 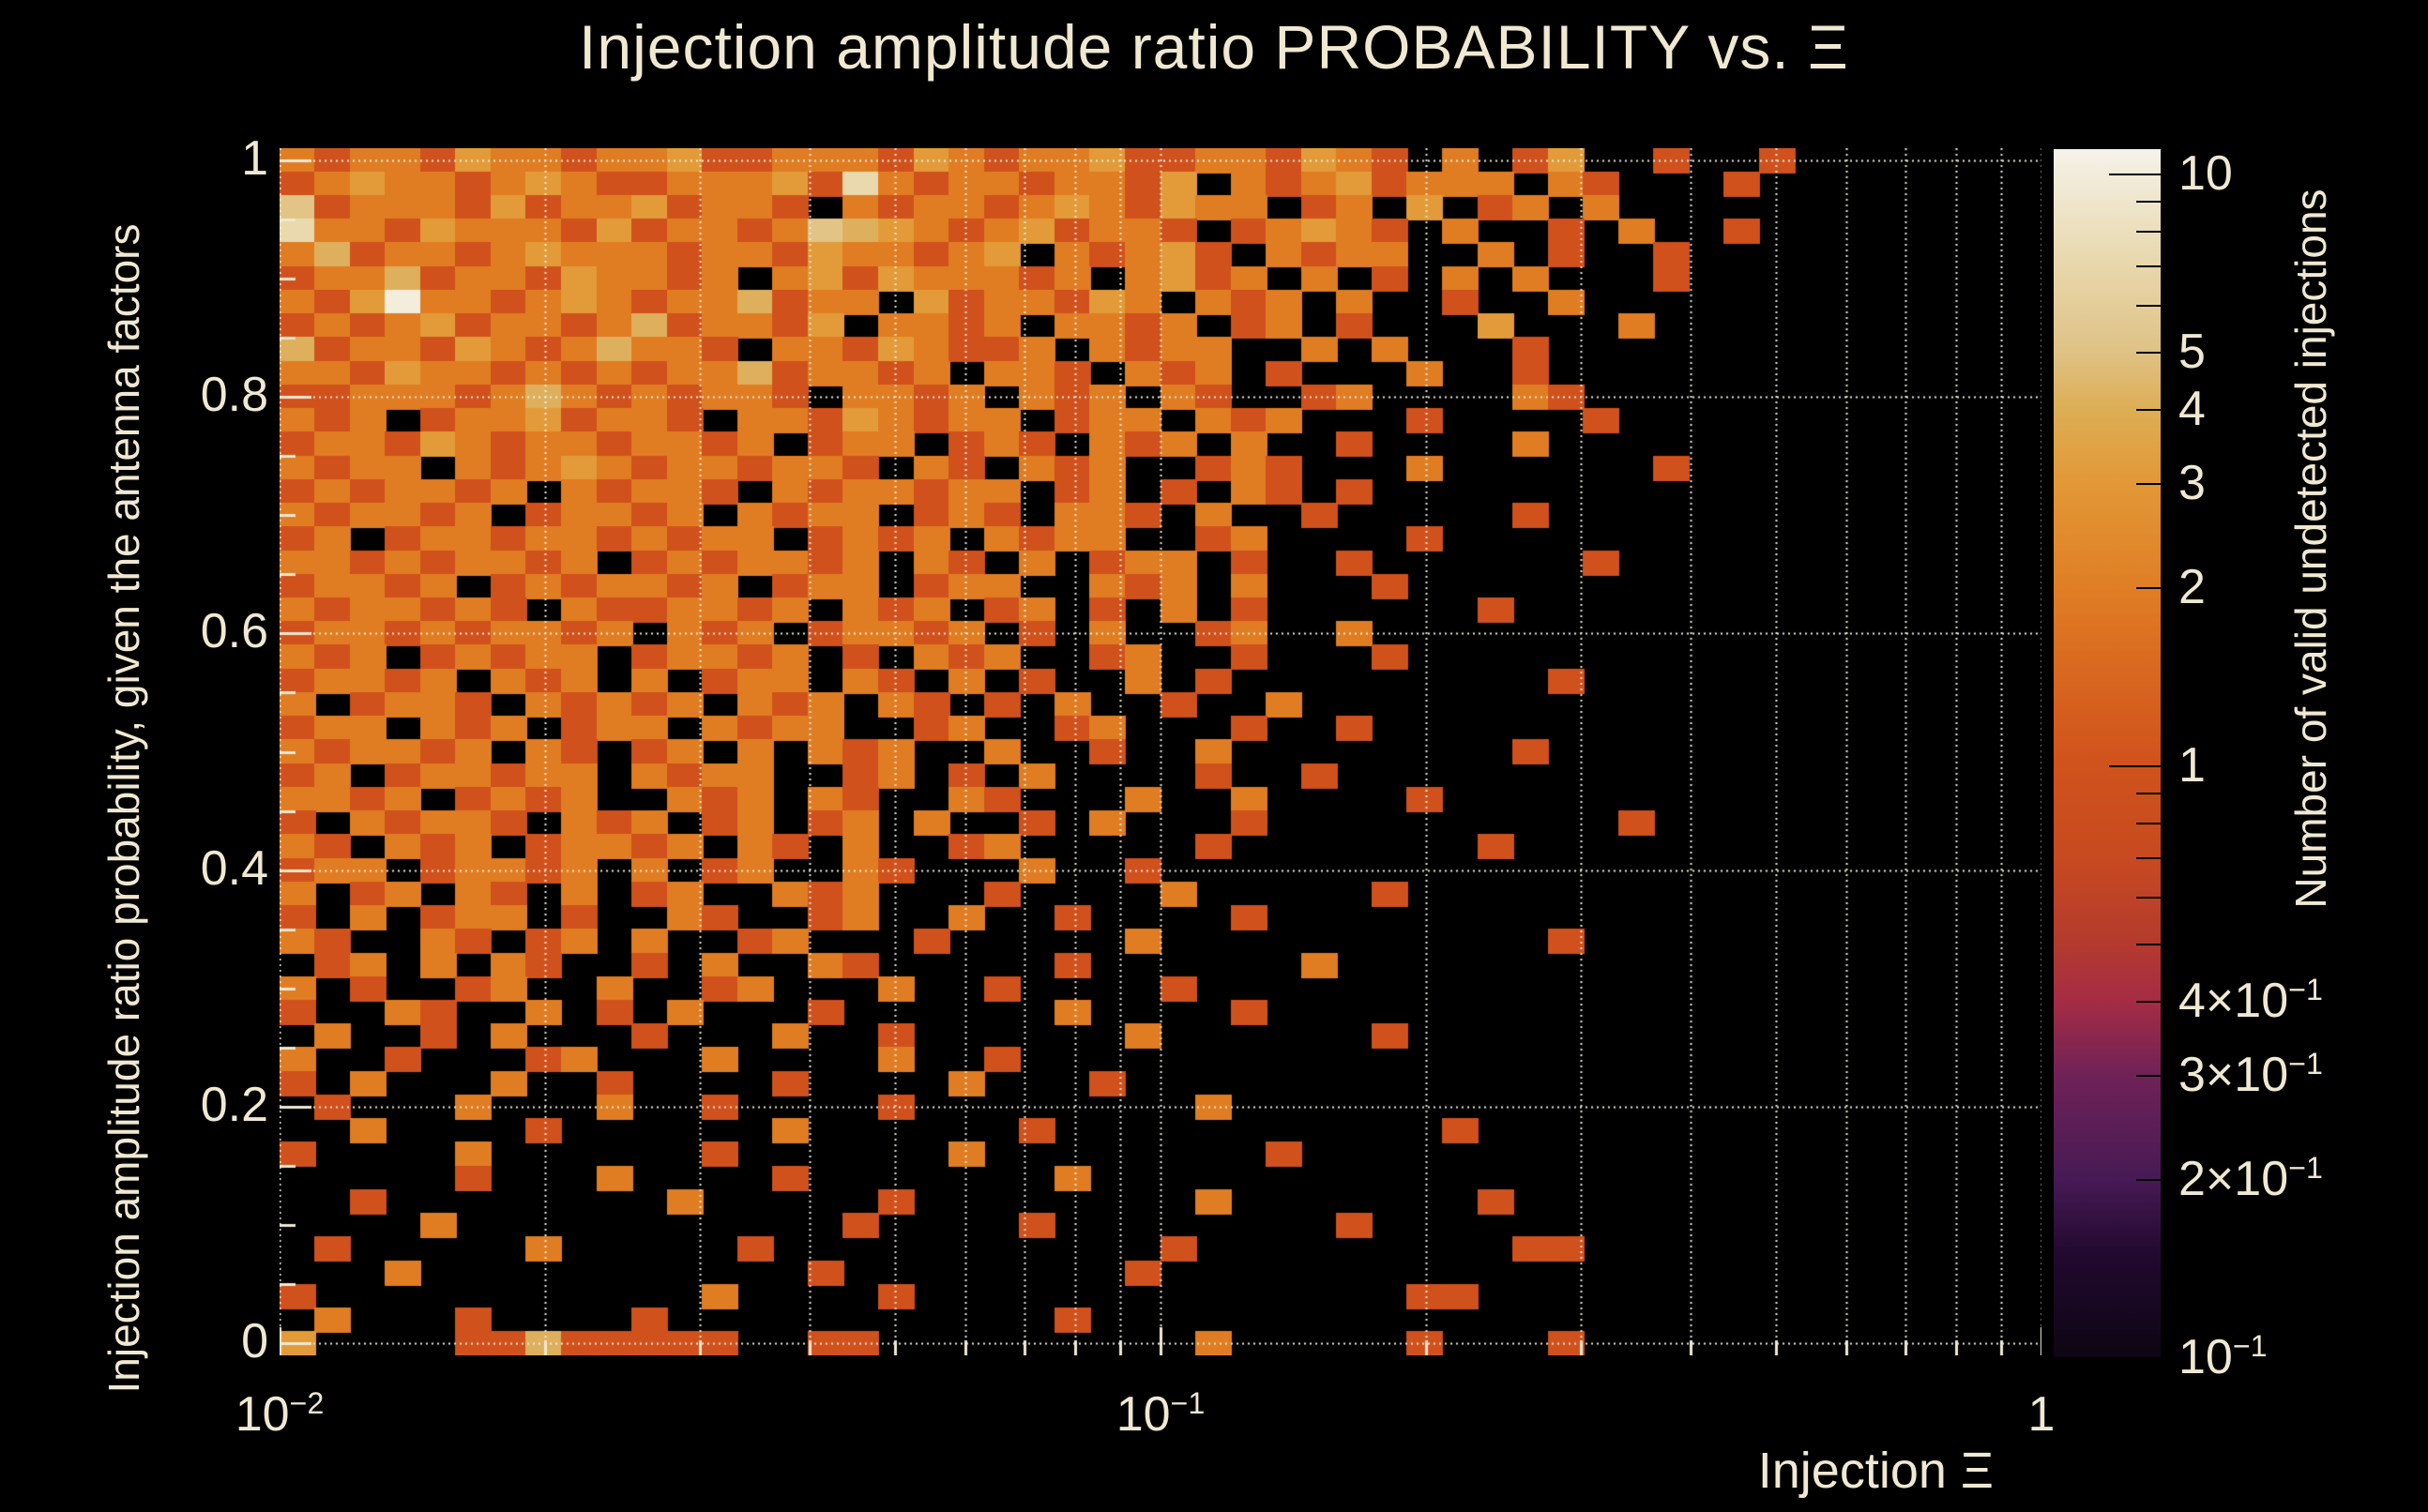 What do you see at coordinates (254, 158) in the screenshot?
I see `y-tick-label-text: 1` at bounding box center [254, 158].